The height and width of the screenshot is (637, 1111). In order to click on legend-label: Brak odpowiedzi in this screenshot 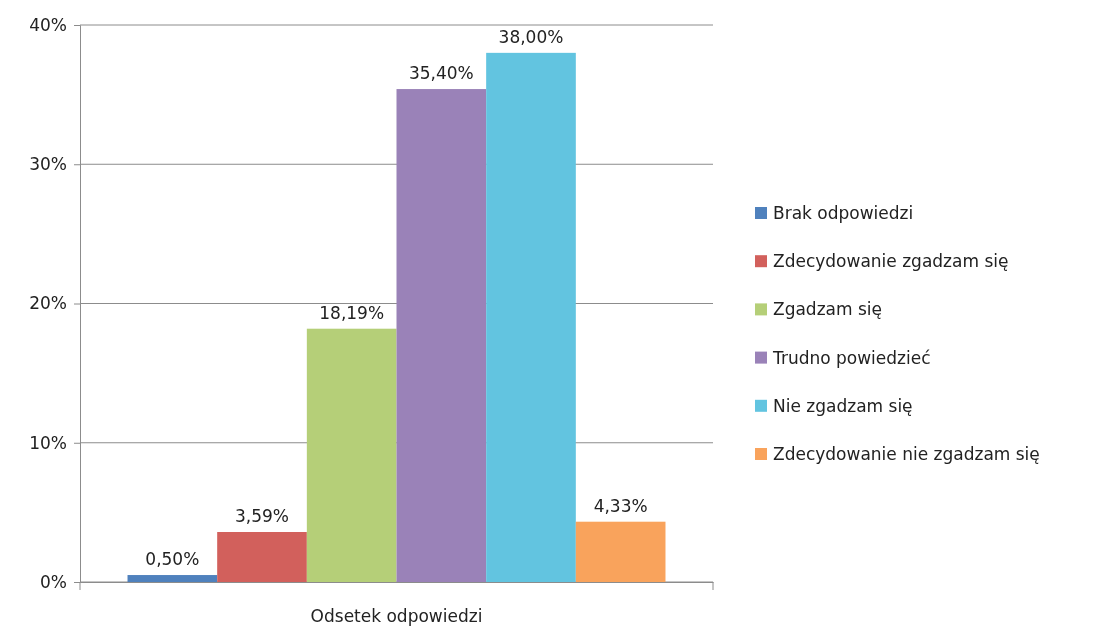, I will do `click(843, 213)`.